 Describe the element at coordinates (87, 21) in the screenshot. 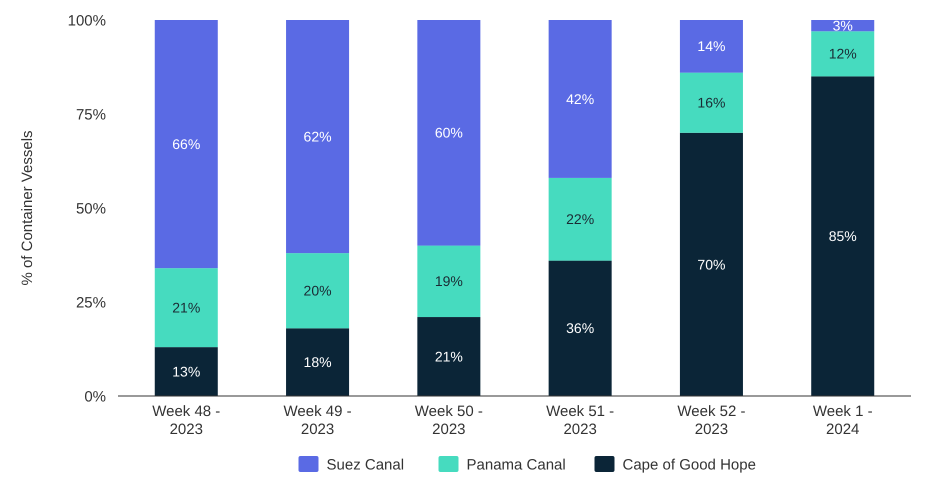

I see `y-tick-label: 100%` at that location.